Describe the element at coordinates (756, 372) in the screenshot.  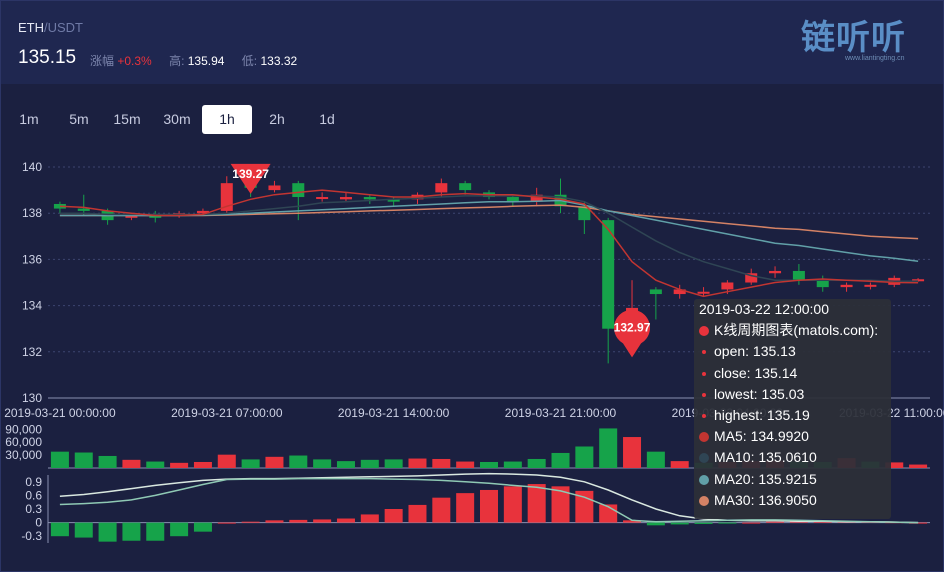
I see `tooltip-close-text: close: 135.14` at that location.